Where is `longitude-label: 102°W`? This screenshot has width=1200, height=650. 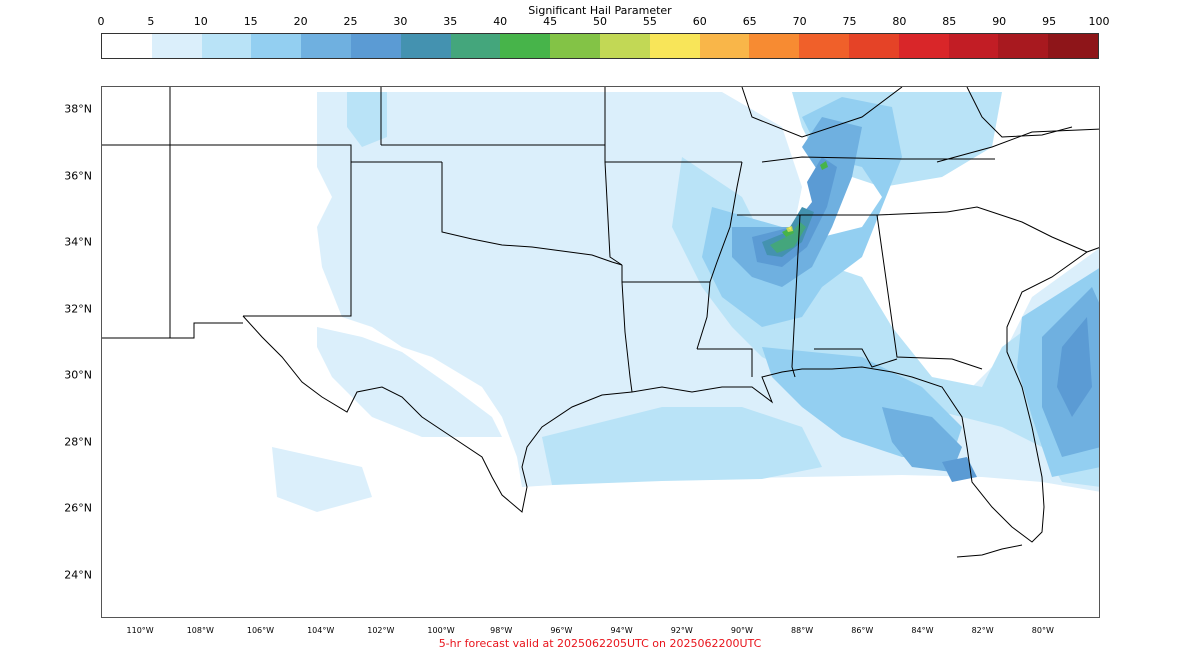
longitude-label: 102°W is located at coordinates (381, 630).